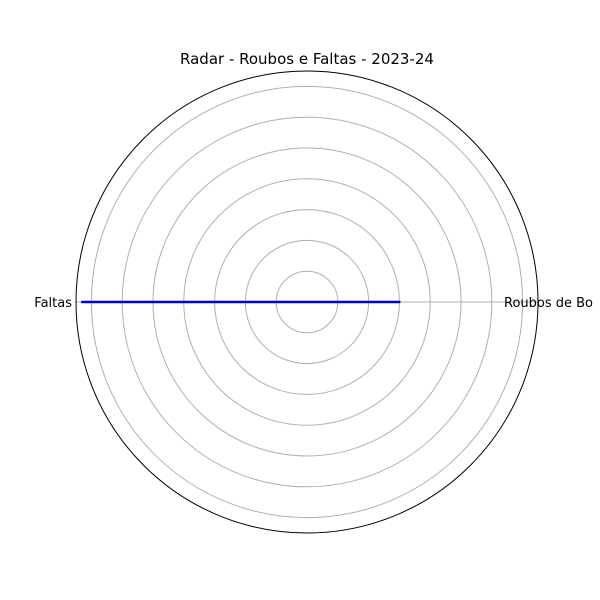  I want to click on category-label-2: Faltas, so click(53, 303).